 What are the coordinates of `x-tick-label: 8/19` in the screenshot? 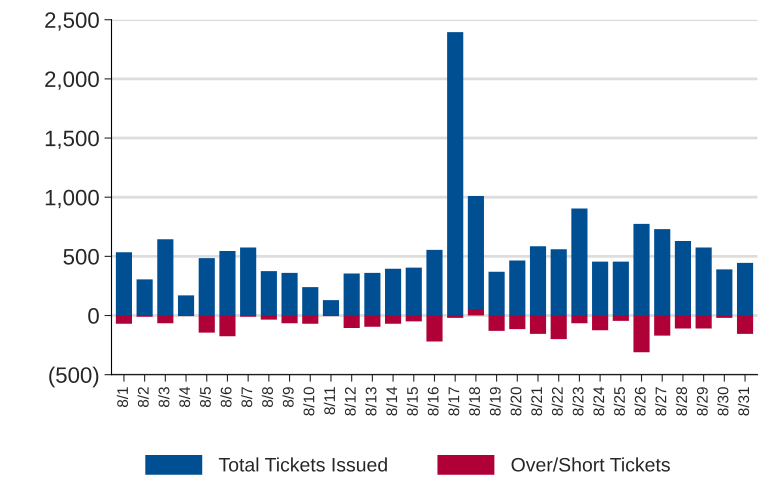 It's located at (495, 401).